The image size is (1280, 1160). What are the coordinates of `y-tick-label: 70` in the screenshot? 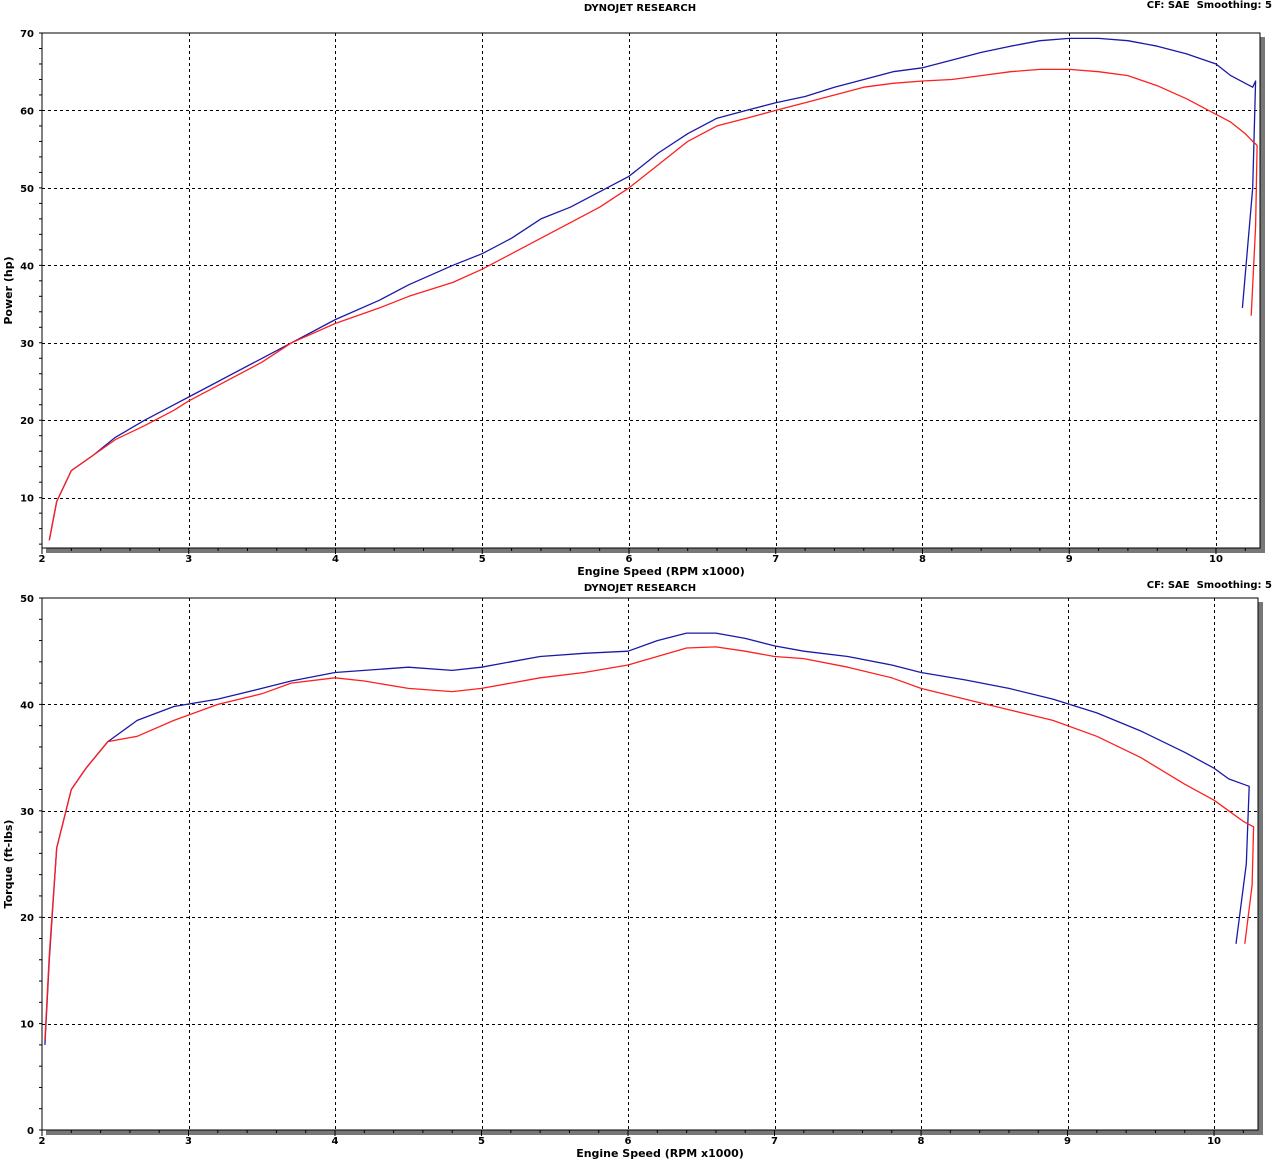 It's located at (27, 34).